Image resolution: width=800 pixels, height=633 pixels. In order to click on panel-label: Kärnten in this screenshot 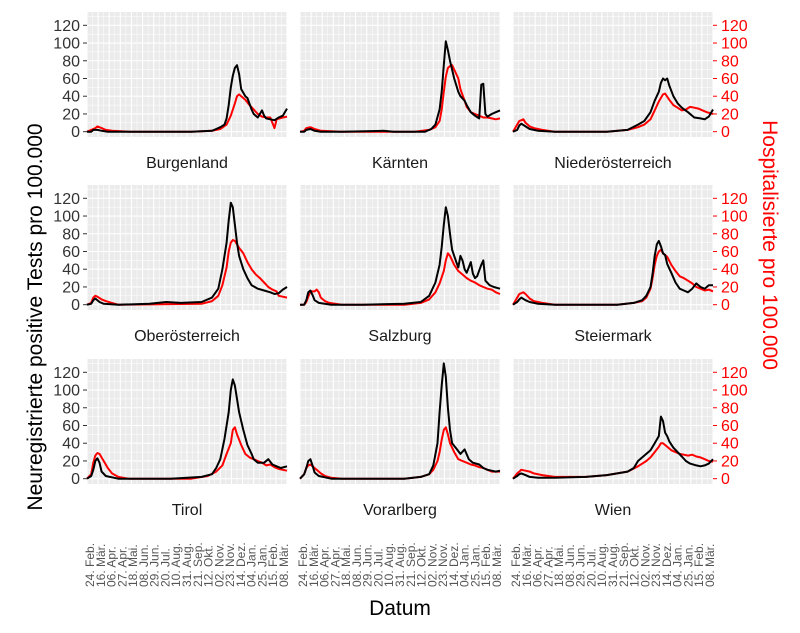, I will do `click(400, 163)`.